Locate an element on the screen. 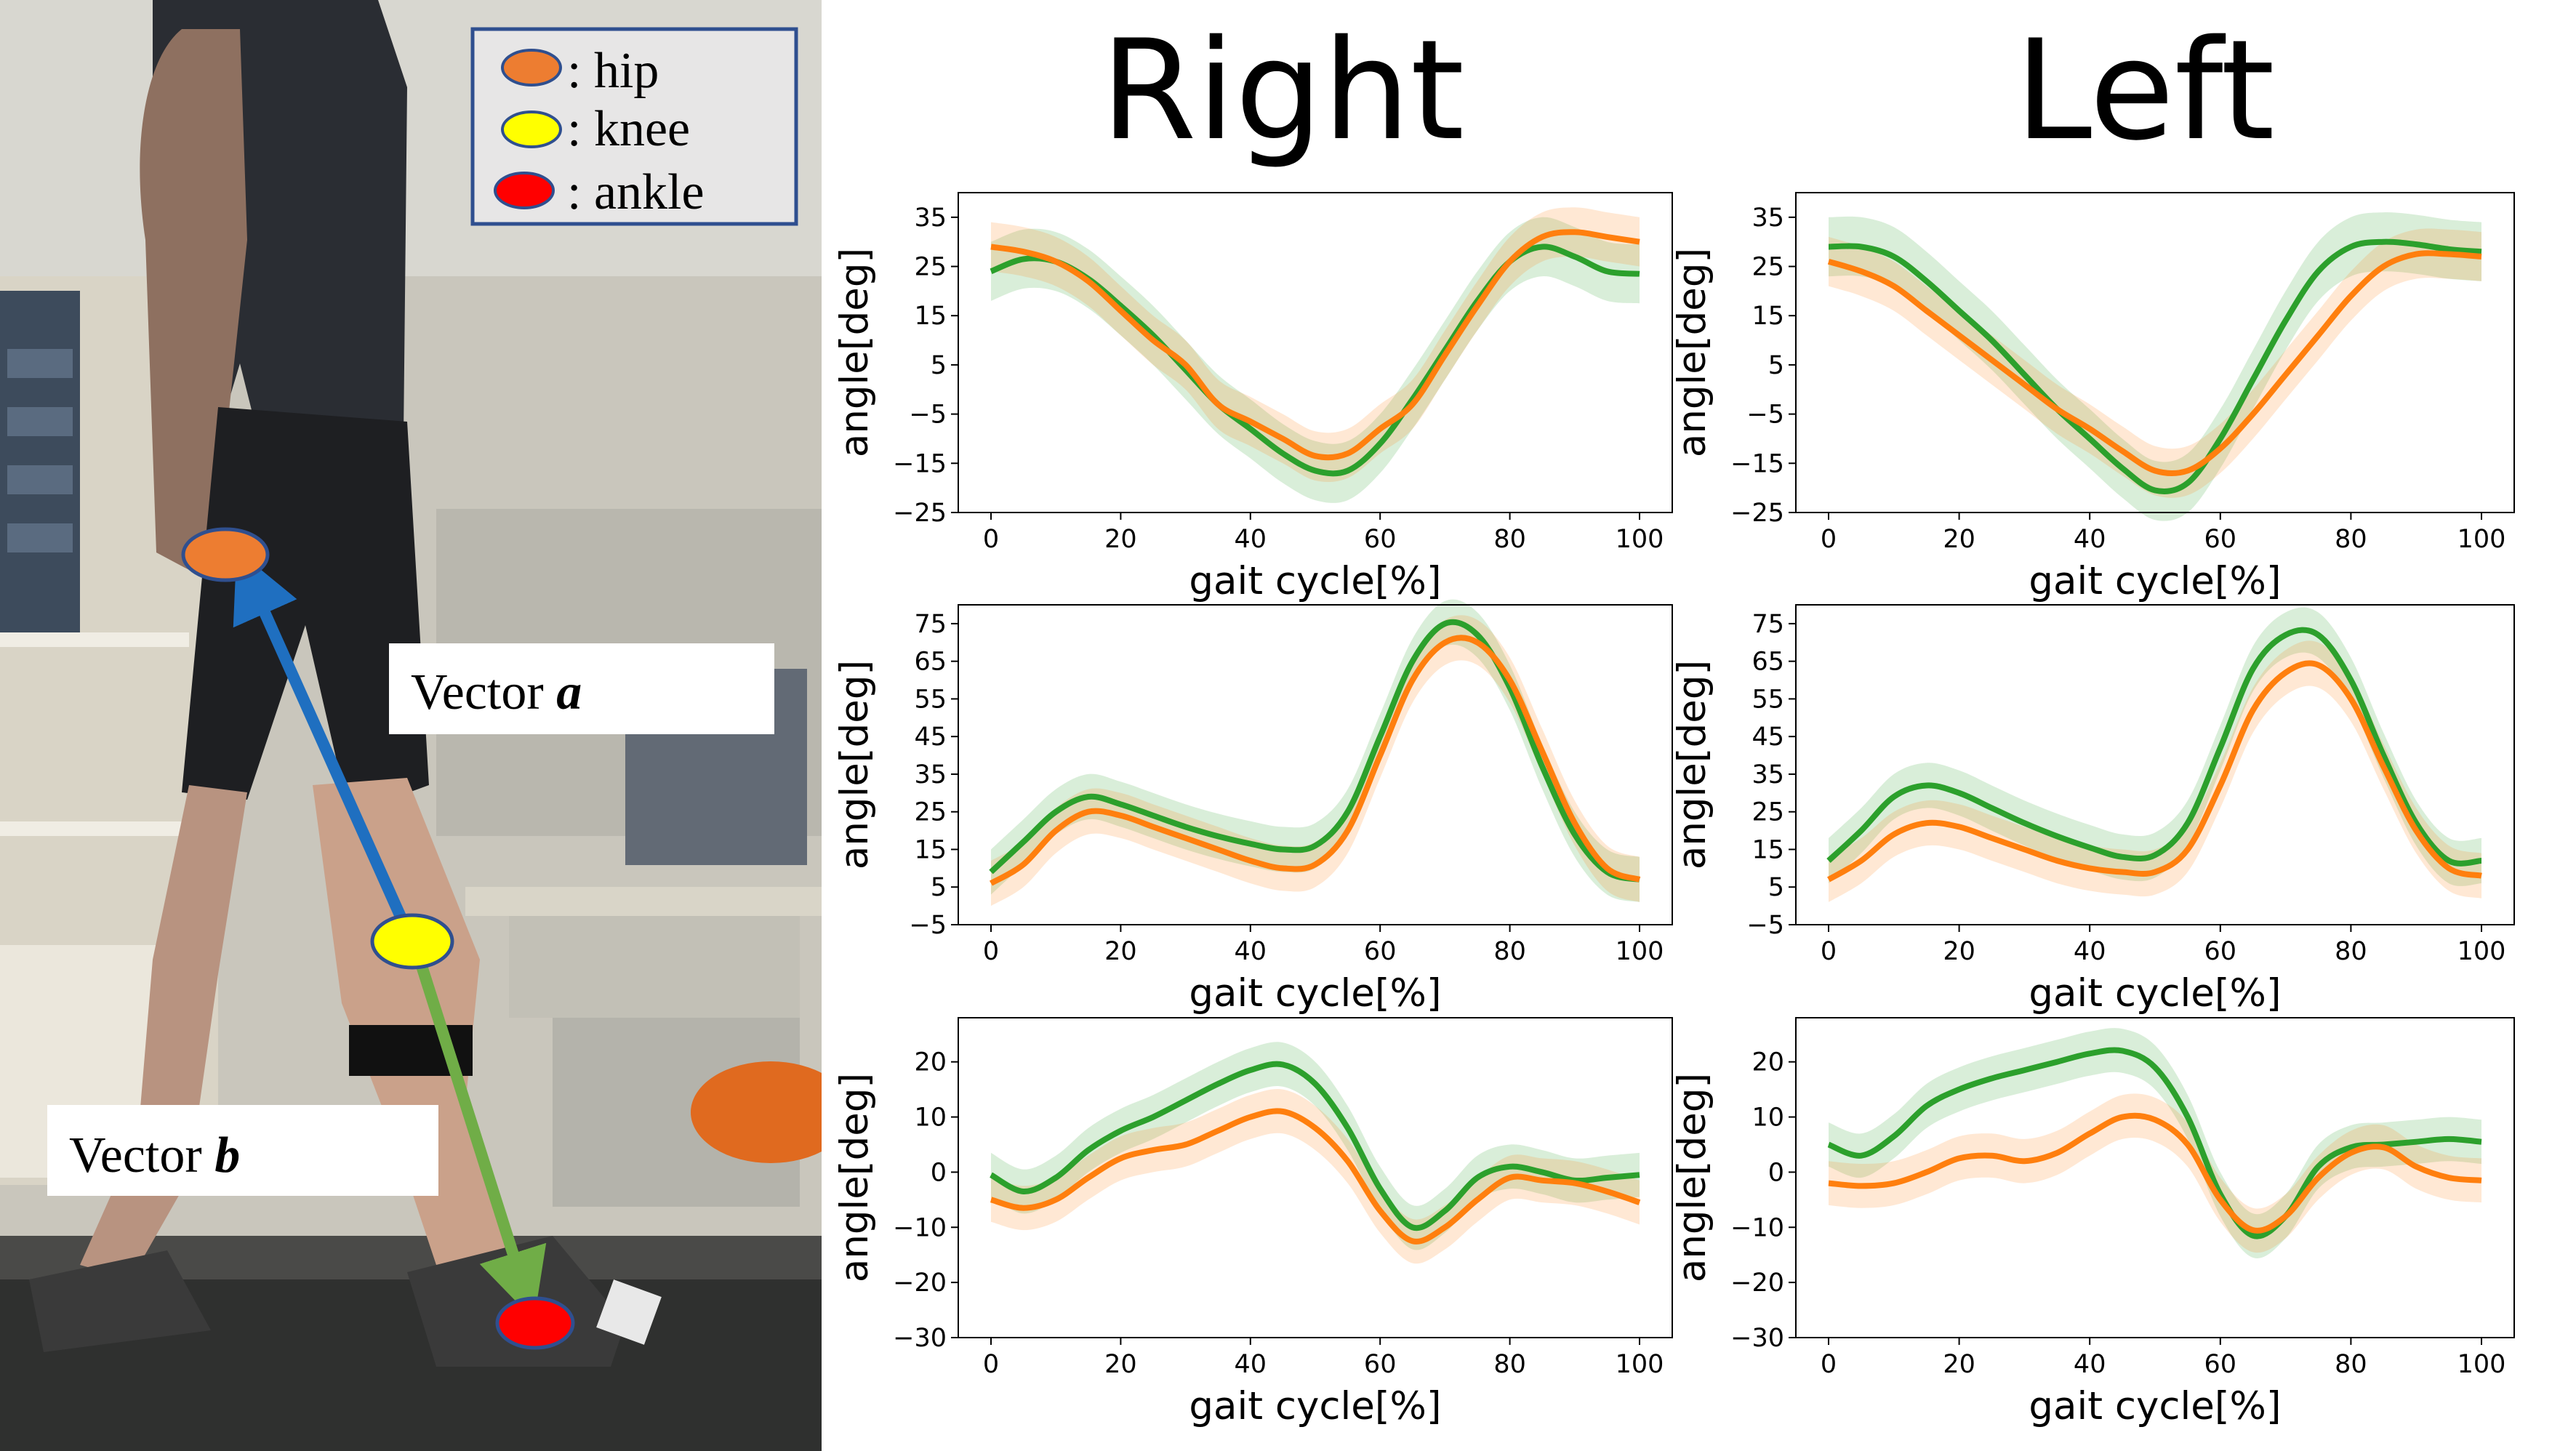 This screenshot has width=2576, height=1451. y-tick-label: −25 is located at coordinates (1757, 513).